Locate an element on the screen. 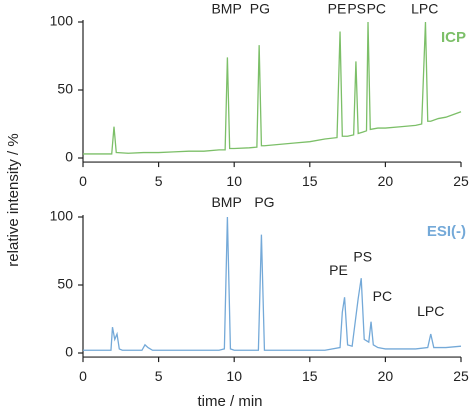 The width and height of the screenshot is (474, 418). series-label: ESI(-) is located at coordinates (446, 231).